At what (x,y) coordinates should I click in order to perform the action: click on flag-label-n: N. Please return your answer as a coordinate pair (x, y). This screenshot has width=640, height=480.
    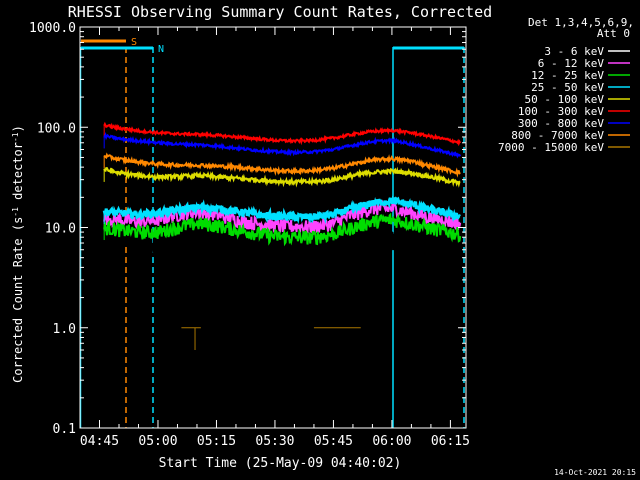
    Looking at the image, I should click on (161, 49).